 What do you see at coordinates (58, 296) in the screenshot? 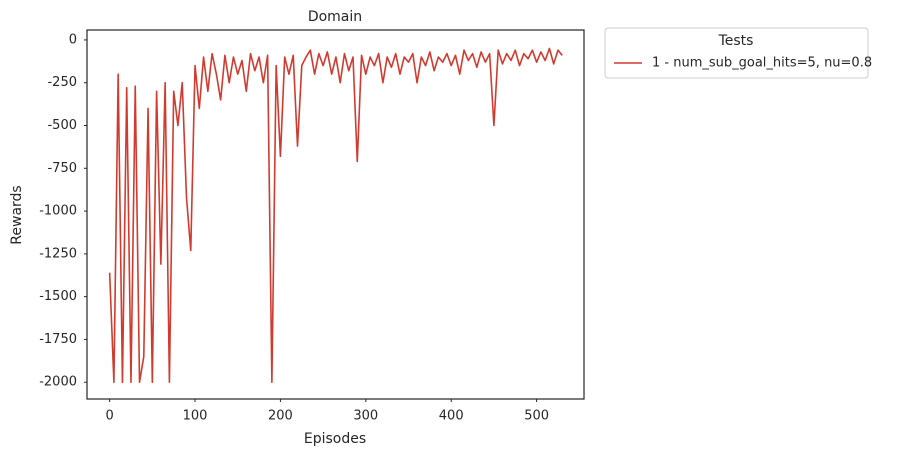
I see `y-tick-label: -1500` at bounding box center [58, 296].